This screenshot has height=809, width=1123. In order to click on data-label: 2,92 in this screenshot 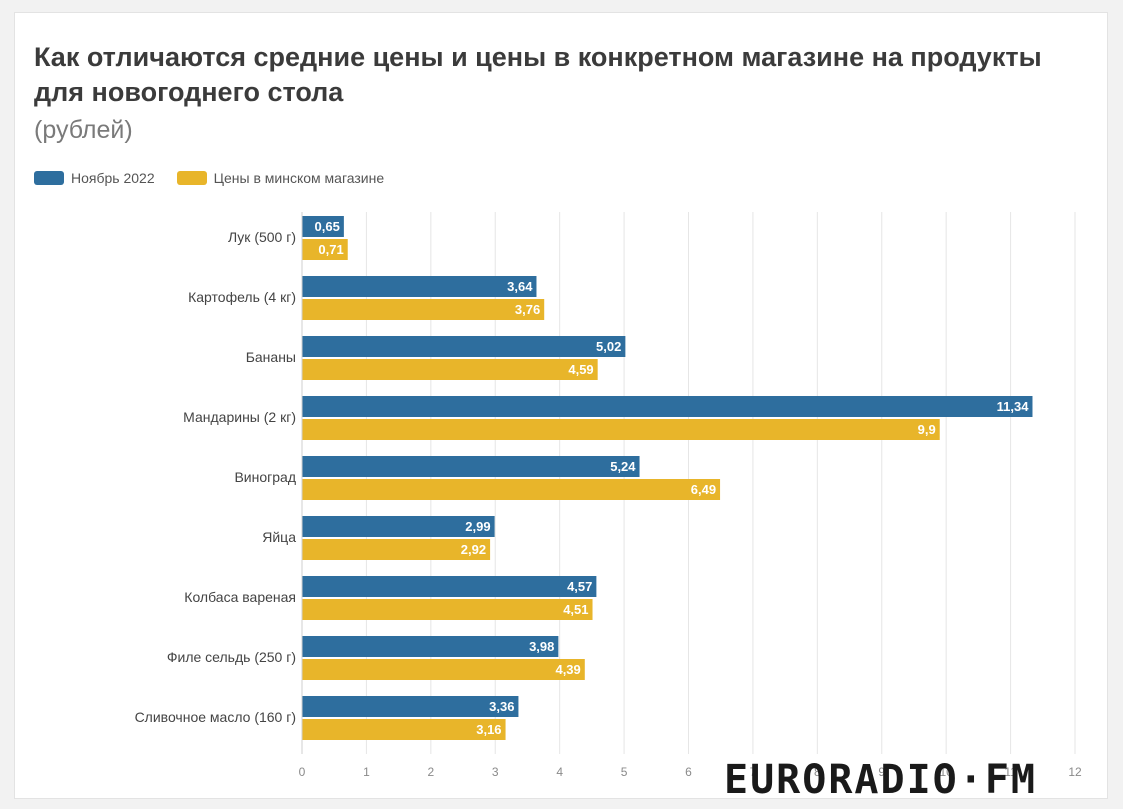, I will do `click(473, 549)`.